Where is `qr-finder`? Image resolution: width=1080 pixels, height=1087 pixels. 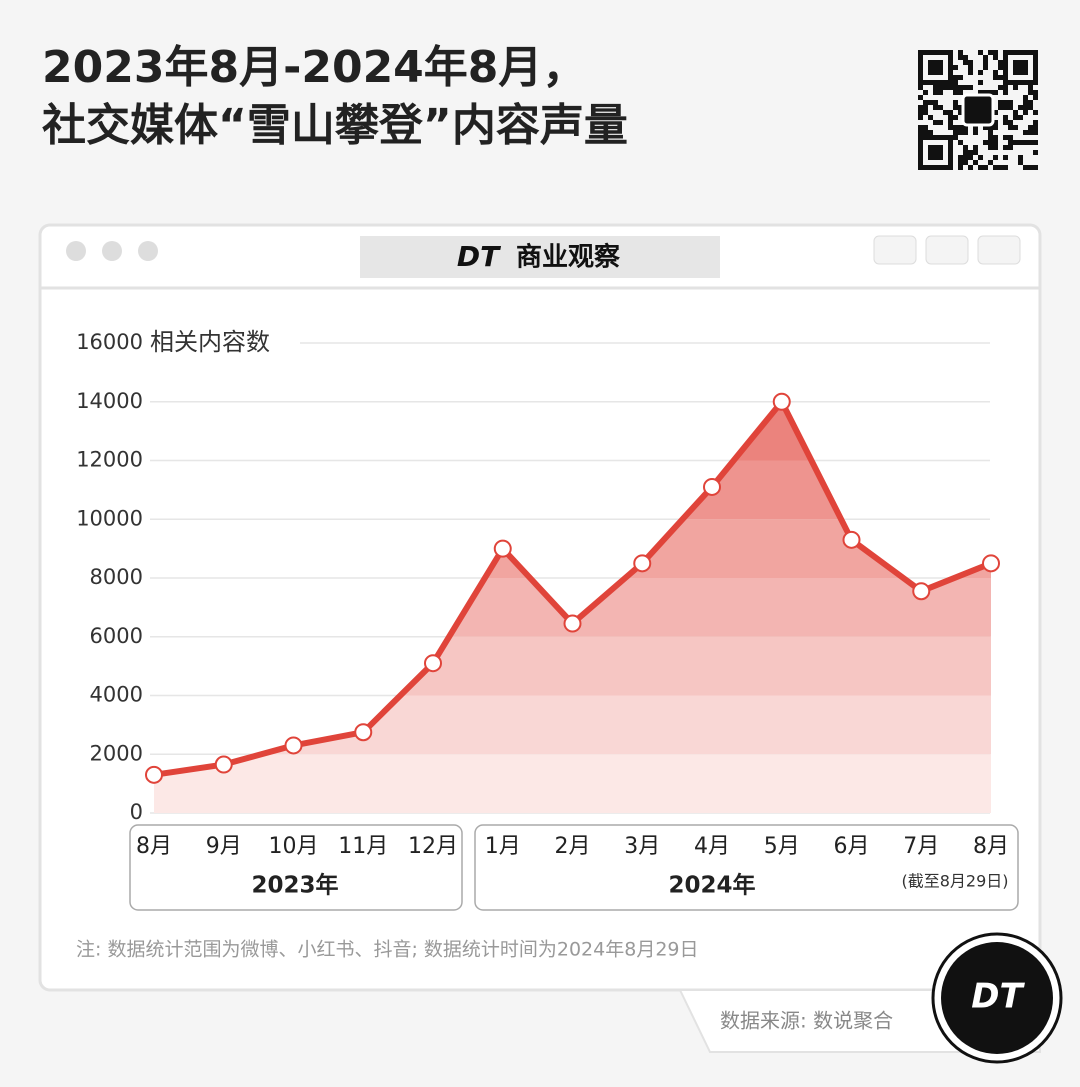
qr-finder is located at coordinates (935, 152).